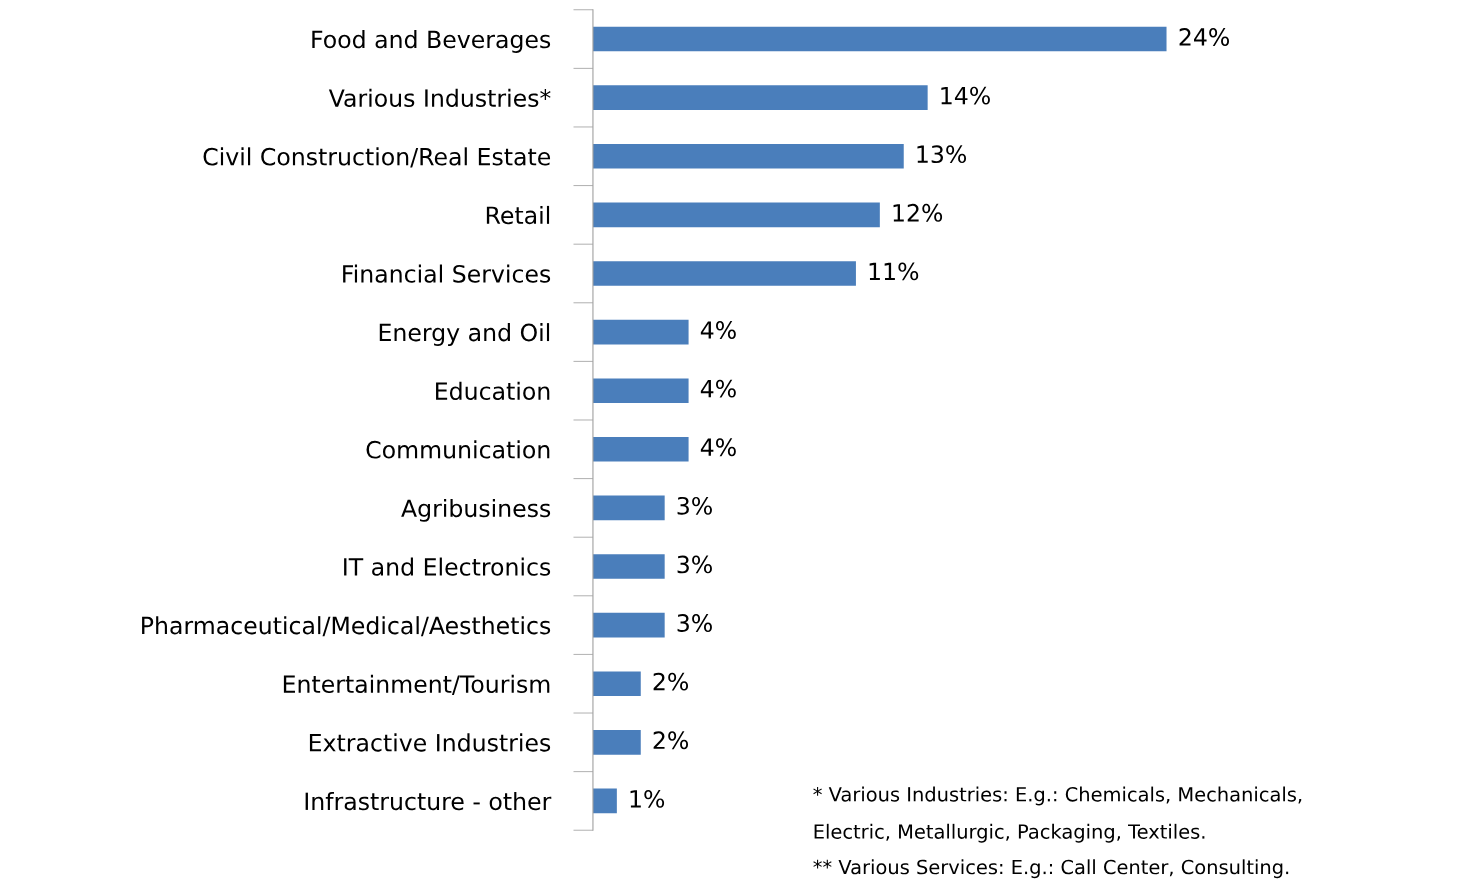  What do you see at coordinates (1204, 37) in the screenshot?
I see `data-label: 24%` at bounding box center [1204, 37].